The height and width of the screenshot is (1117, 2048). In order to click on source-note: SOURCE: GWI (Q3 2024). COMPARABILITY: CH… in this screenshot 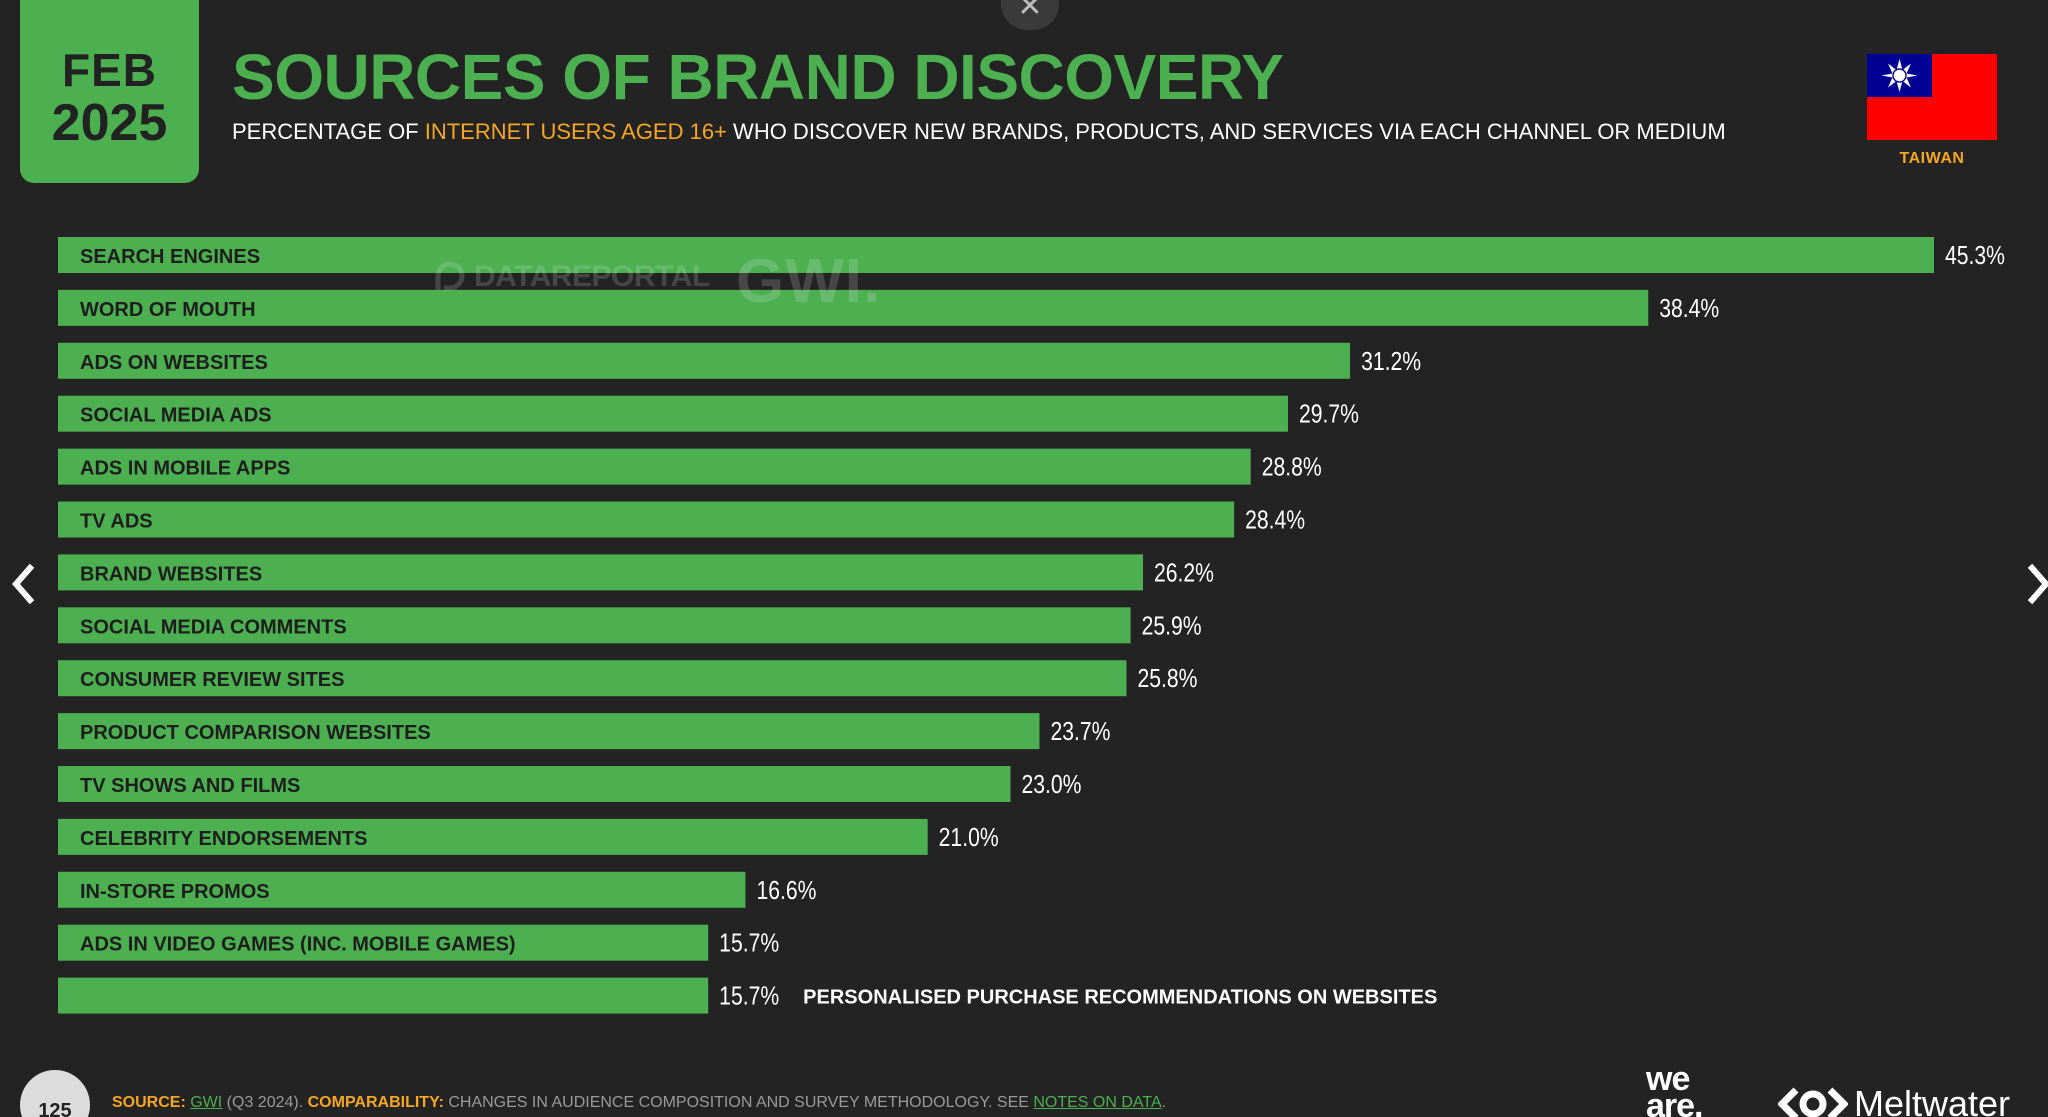, I will do `click(639, 1103)`.